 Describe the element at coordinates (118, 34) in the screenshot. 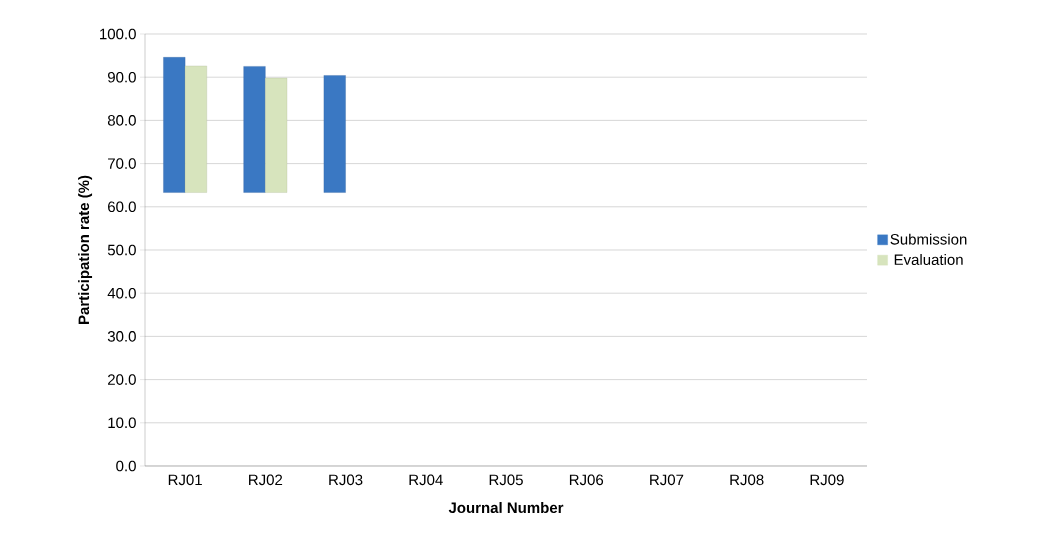

I see `y-tick-label: 100.0` at that location.